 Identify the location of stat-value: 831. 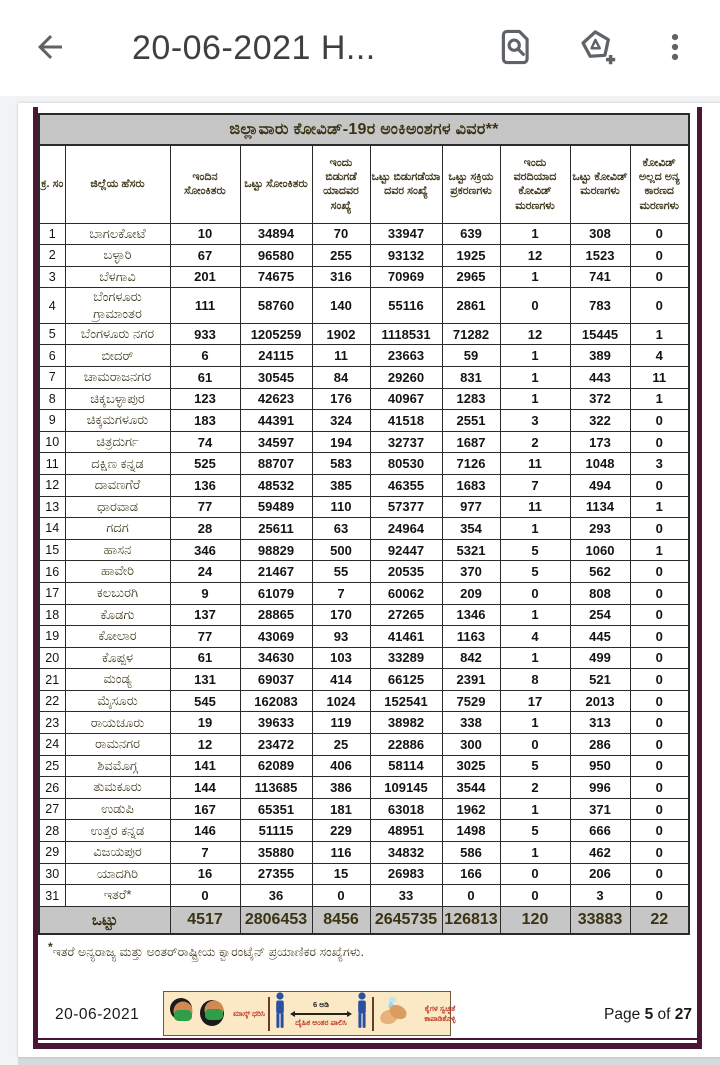
(471, 377).